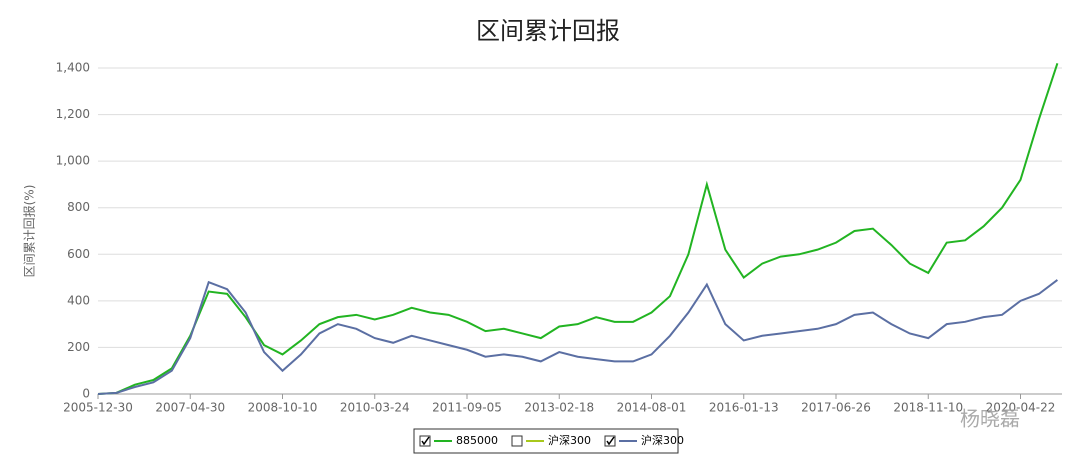  I want to click on x-tick-label: 2008-10-10, so click(283, 408).